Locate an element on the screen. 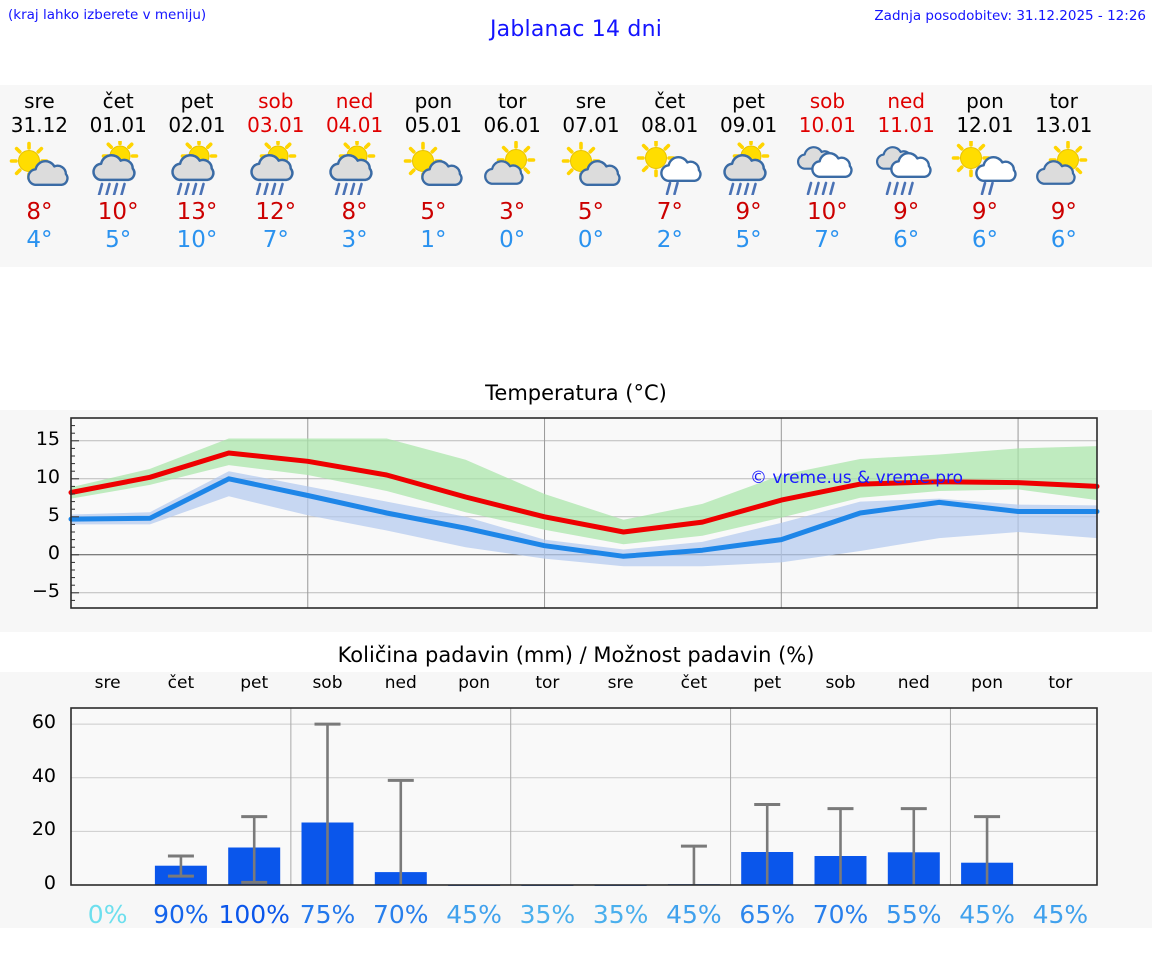 The width and height of the screenshot is (1152, 975). day-forecast-cell: pet 09.01 9° 5° is located at coordinates (748, 176).